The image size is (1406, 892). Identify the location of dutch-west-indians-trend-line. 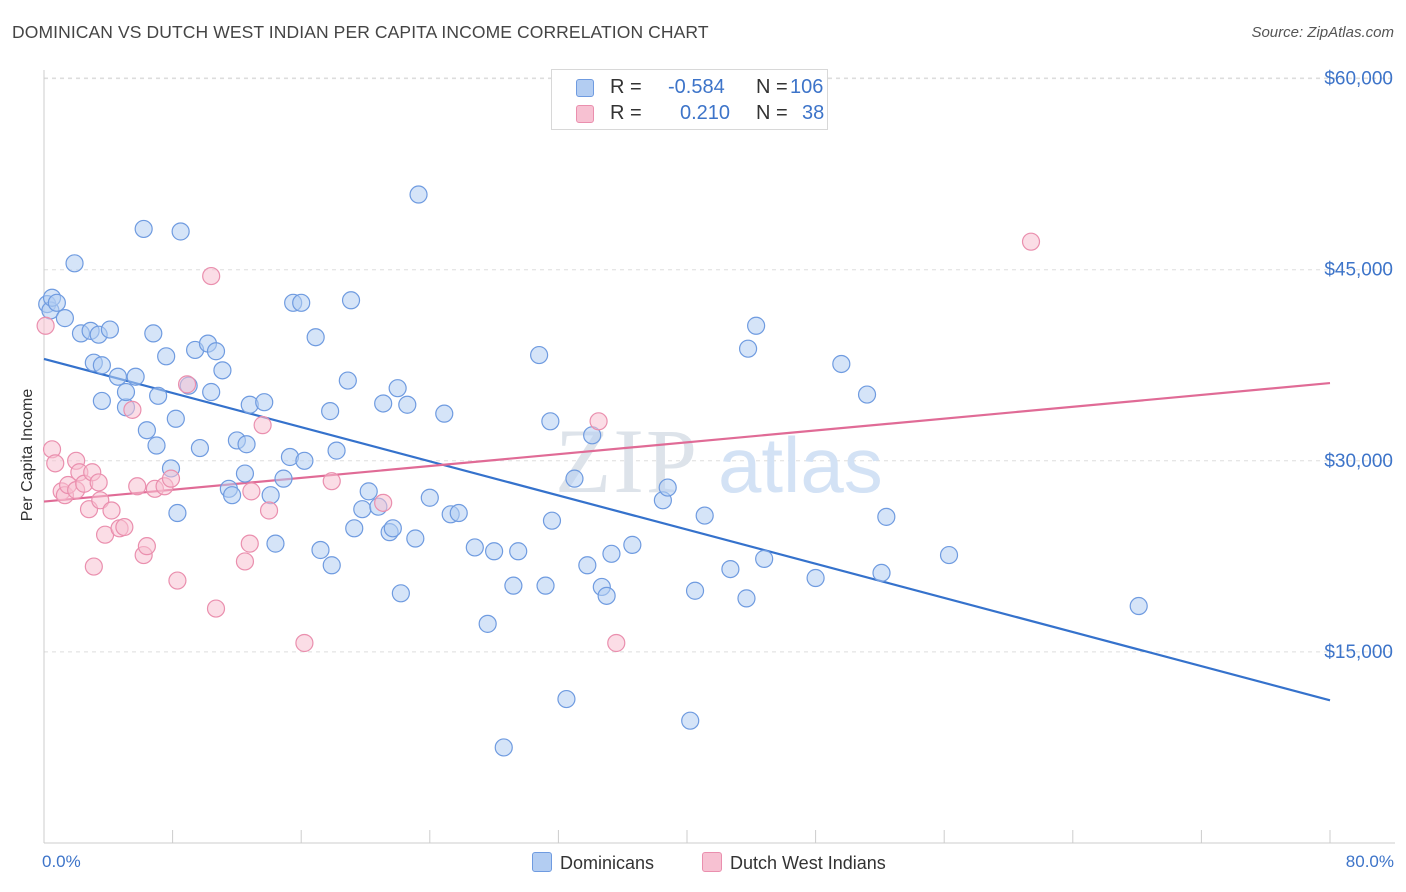
(687, 442).